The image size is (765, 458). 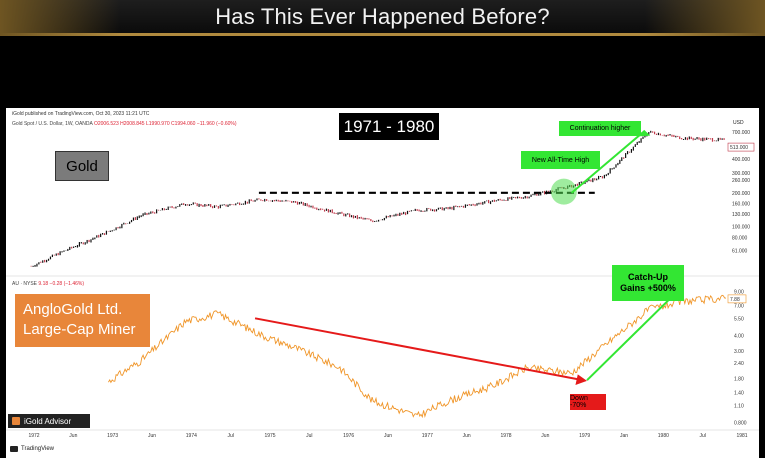 I want to click on au-y-tick: 4.00, so click(x=739, y=337).